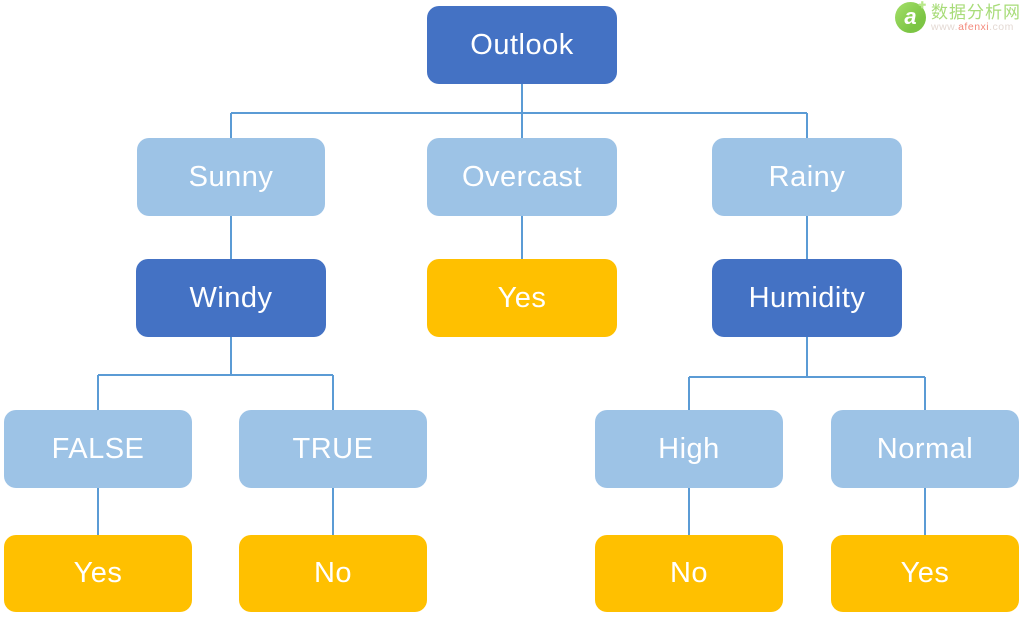 The width and height of the screenshot is (1024, 618). I want to click on node-label: Rainy, so click(807, 176).